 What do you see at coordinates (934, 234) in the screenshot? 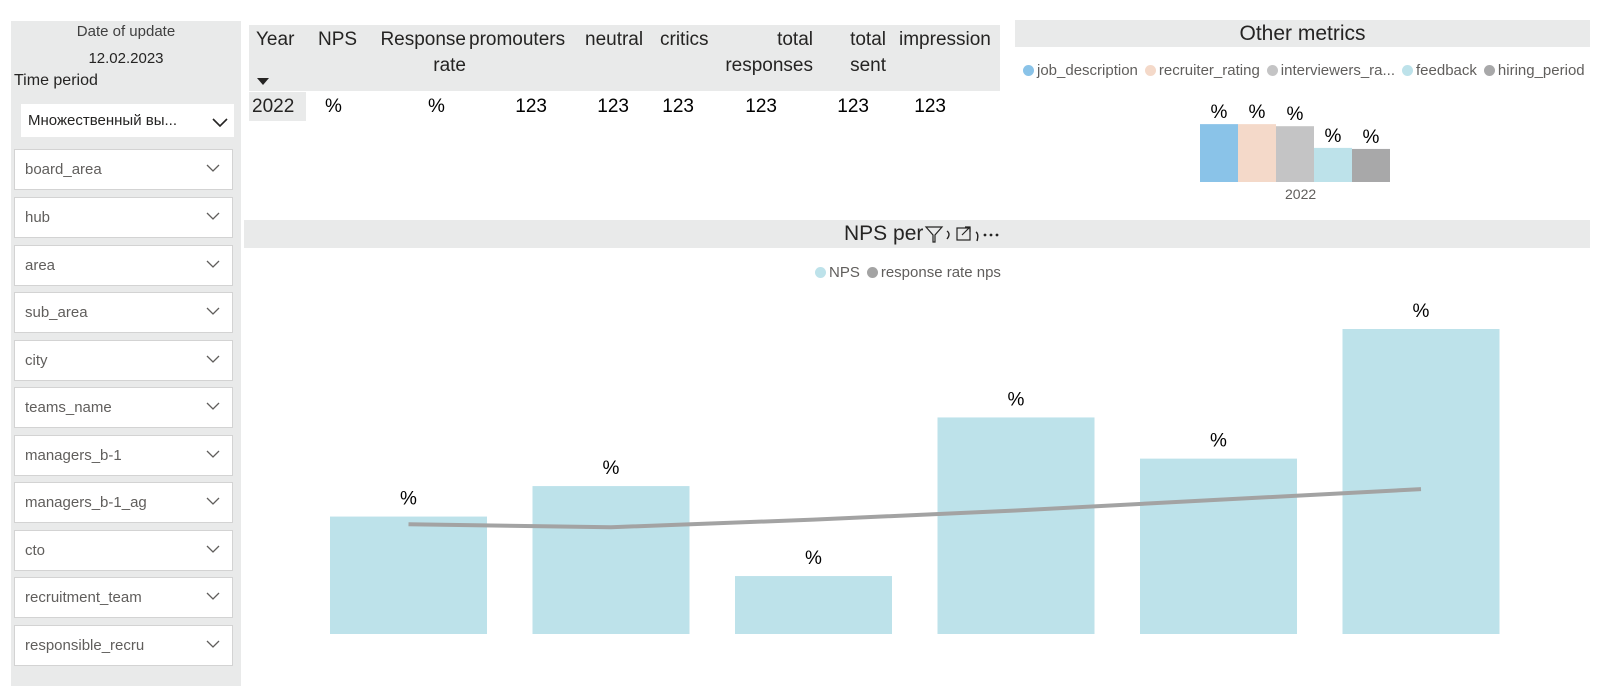
I see `filter-icon` at bounding box center [934, 234].